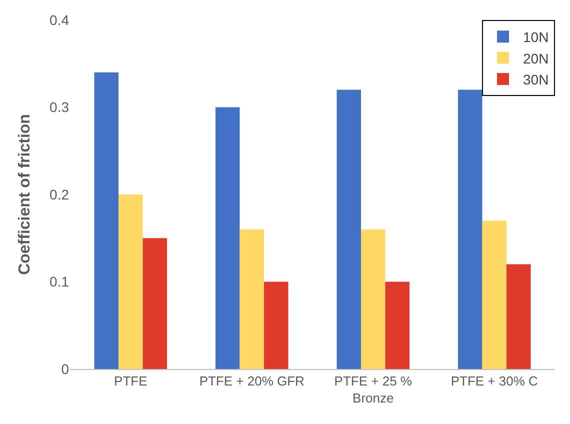 This screenshot has height=424, width=570. Describe the element at coordinates (536, 37) in the screenshot. I see `legend-label: 10N` at that location.